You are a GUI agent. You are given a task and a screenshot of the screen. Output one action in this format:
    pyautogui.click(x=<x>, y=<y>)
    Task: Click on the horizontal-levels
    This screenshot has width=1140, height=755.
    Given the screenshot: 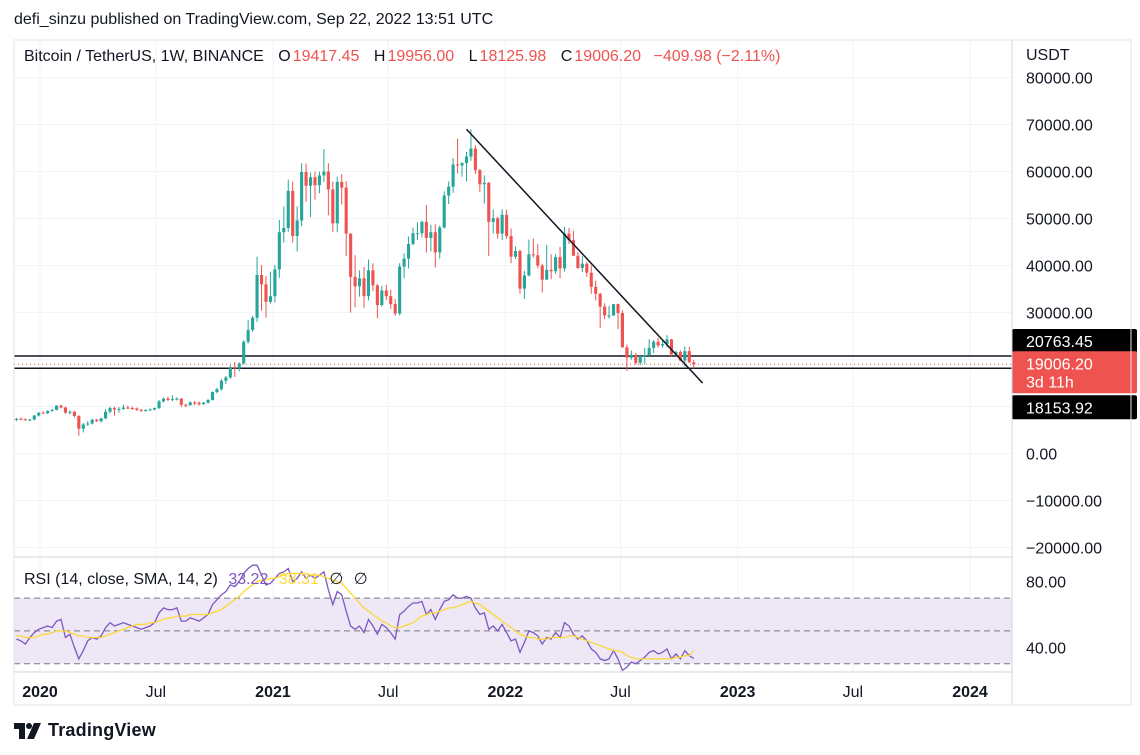 What is the action you would take?
    pyautogui.click(x=513, y=362)
    